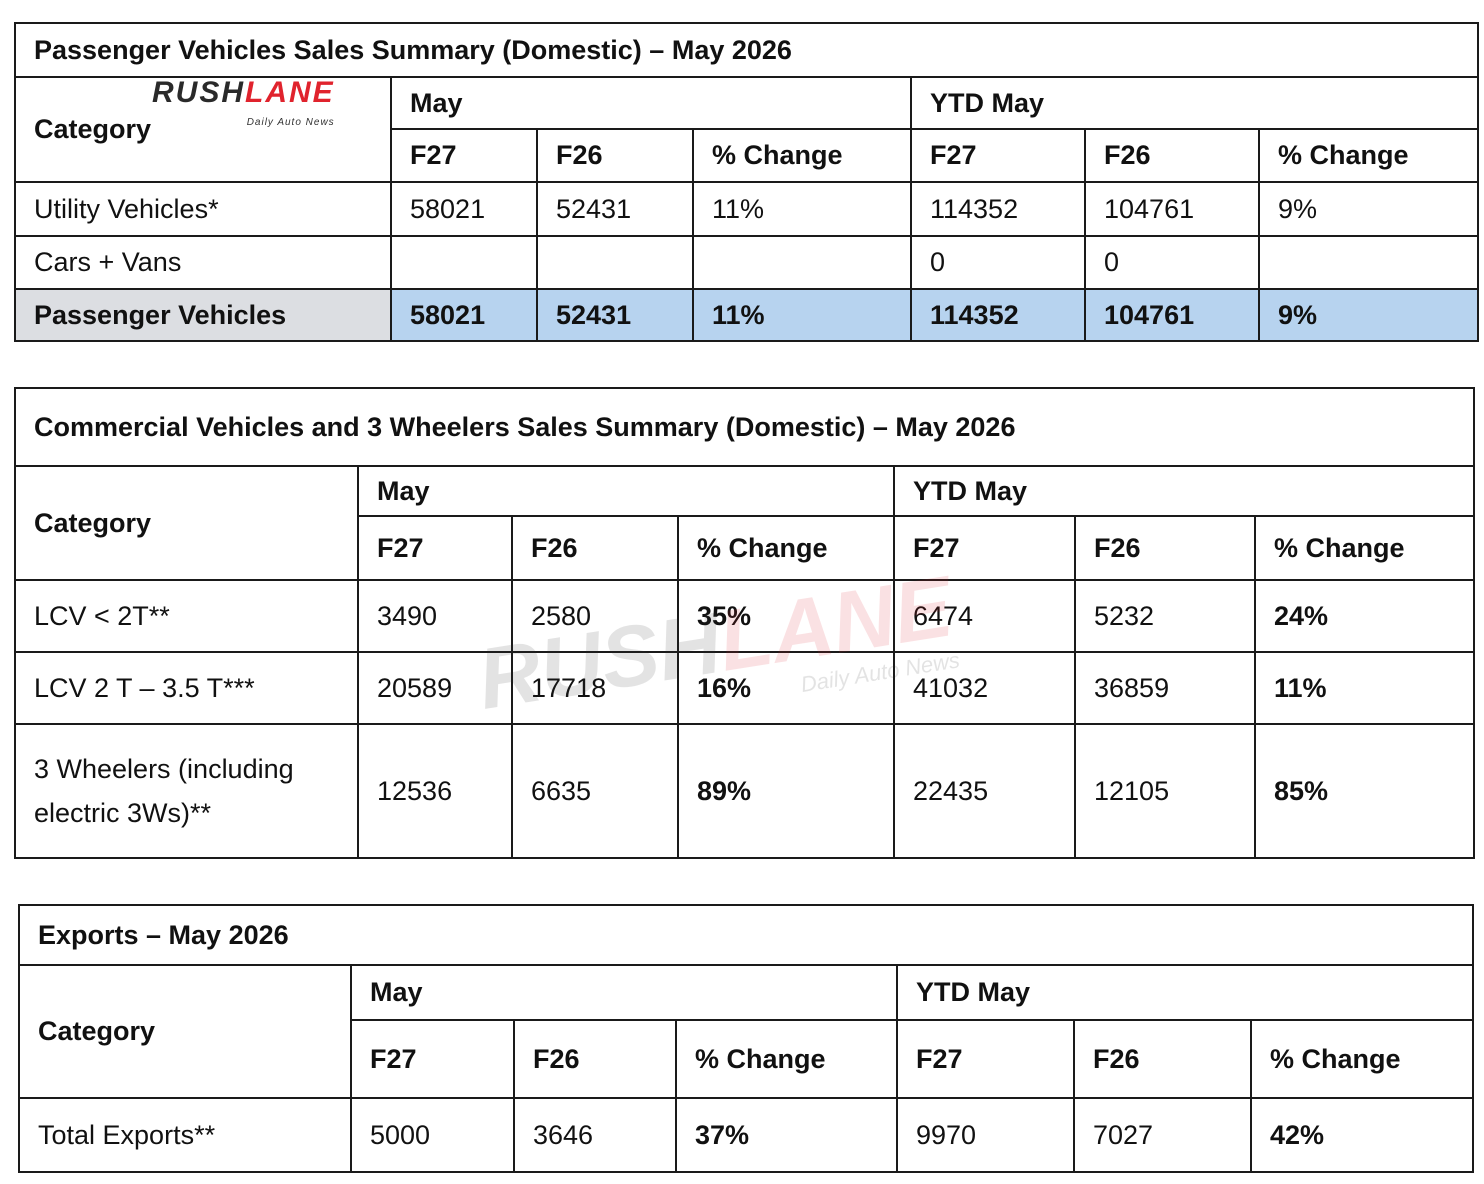 The width and height of the screenshot is (1484, 1184). Describe the element at coordinates (984, 688) in the screenshot. I see `cell: 41032` at that location.